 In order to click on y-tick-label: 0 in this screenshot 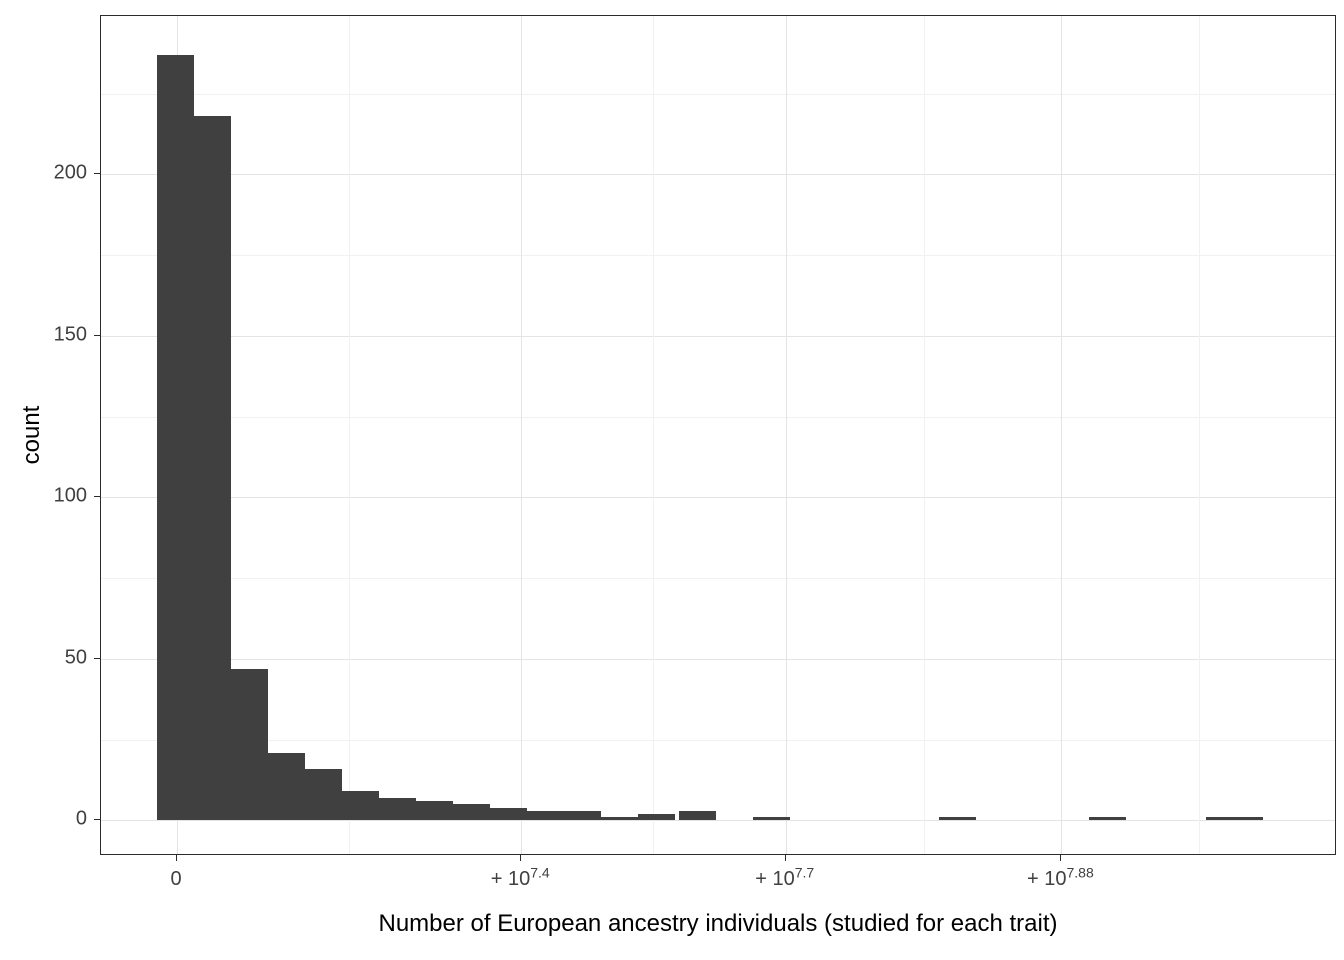, I will do `click(81, 818)`.